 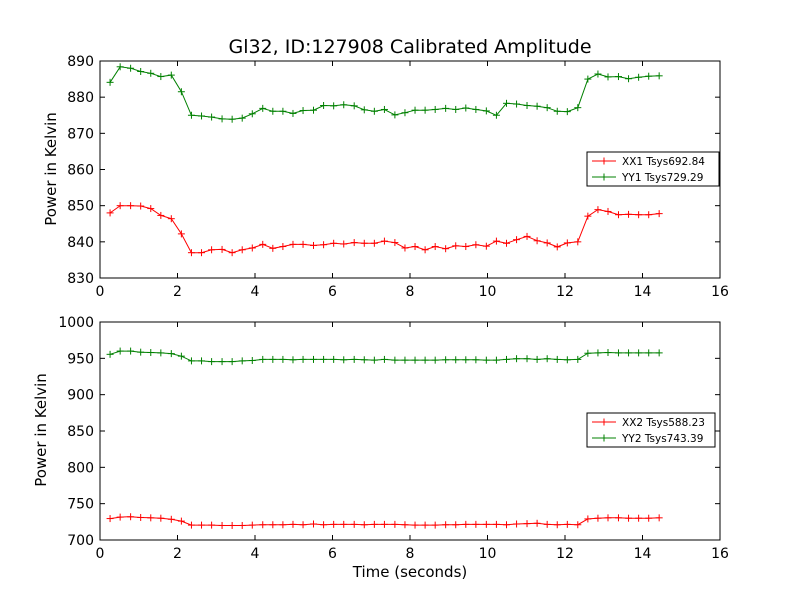 What do you see at coordinates (80, 541) in the screenshot?
I see `bottom-y-tick-label: 700` at bounding box center [80, 541].